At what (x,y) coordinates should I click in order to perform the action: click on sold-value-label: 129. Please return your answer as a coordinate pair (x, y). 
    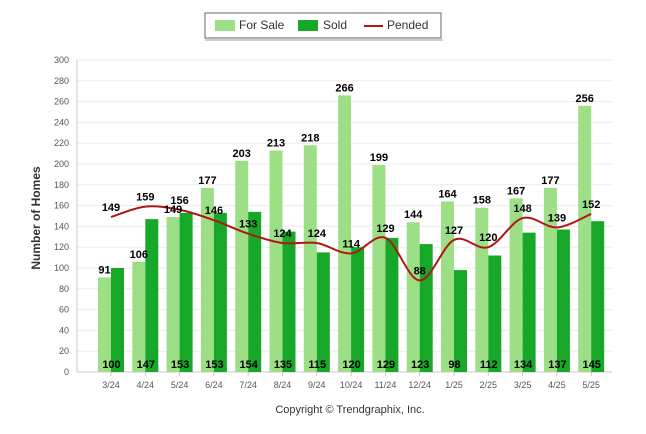
    Looking at the image, I should click on (386, 365).